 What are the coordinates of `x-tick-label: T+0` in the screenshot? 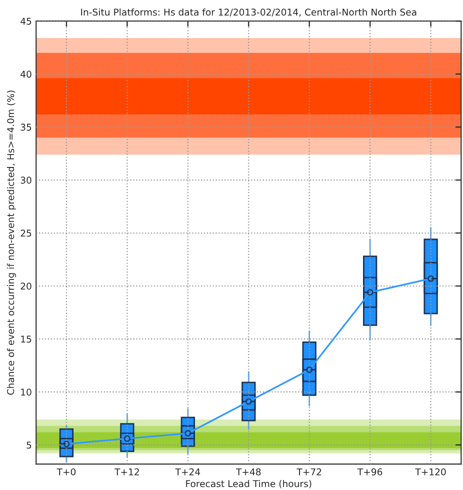 It's located at (66, 472).